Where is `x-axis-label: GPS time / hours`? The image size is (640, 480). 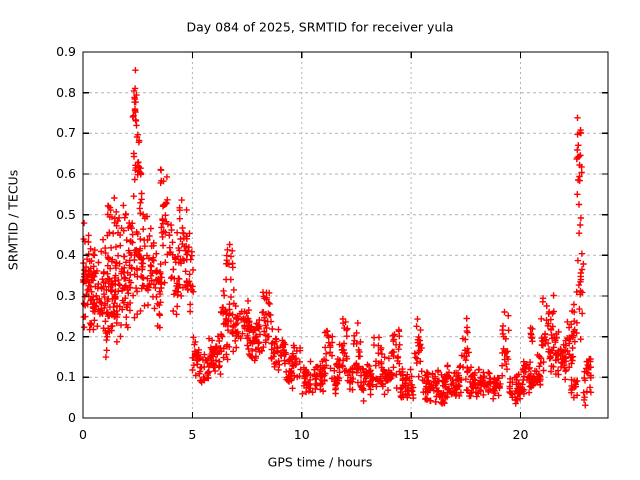 x-axis-label: GPS time / hours is located at coordinates (320, 462).